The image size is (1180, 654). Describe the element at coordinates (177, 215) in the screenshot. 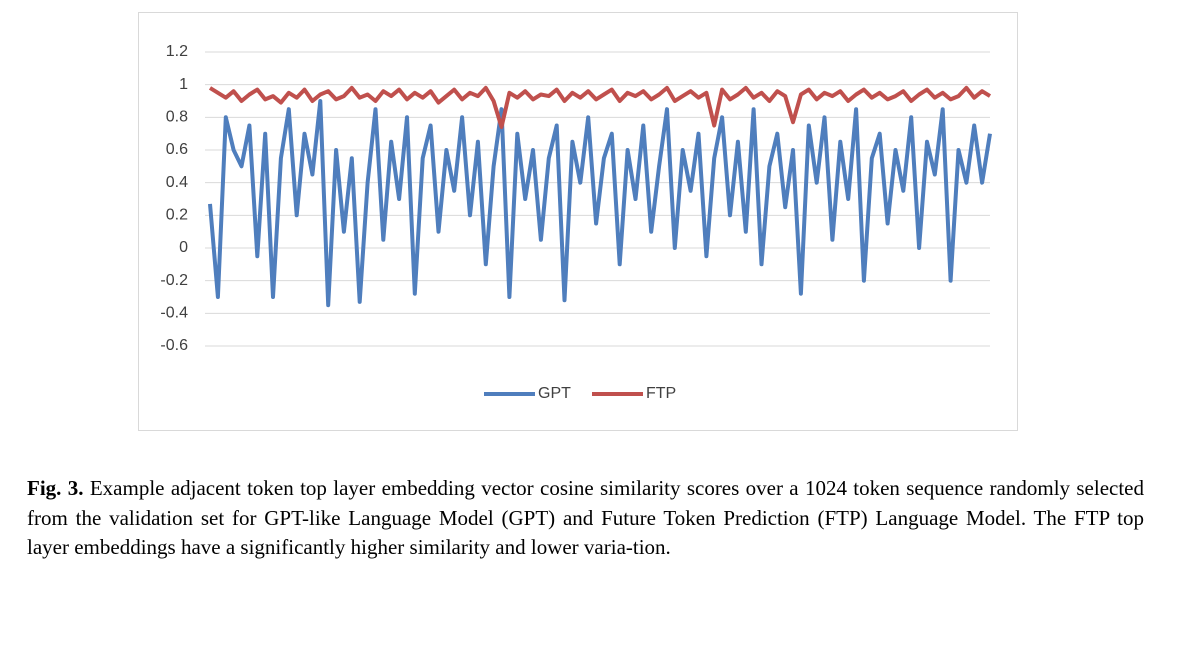

I see `y-tick-label: 0.2` at that location.